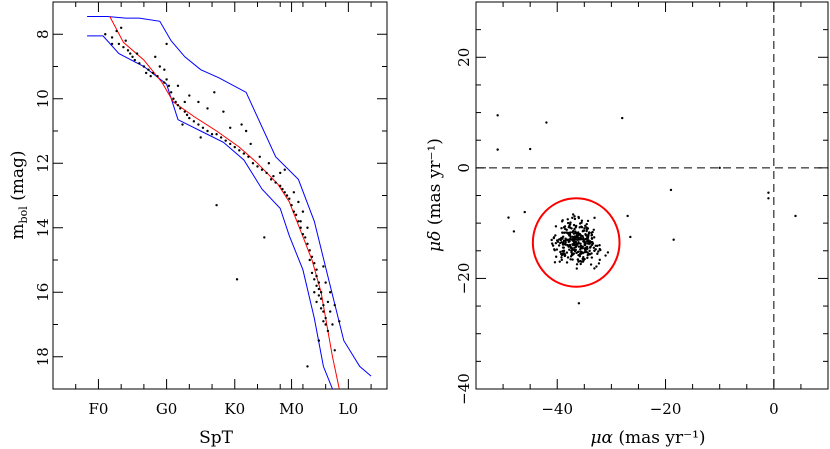  What do you see at coordinates (601, 438) in the screenshot?
I see `right-x-axis-symbol: μα` at bounding box center [601, 438].